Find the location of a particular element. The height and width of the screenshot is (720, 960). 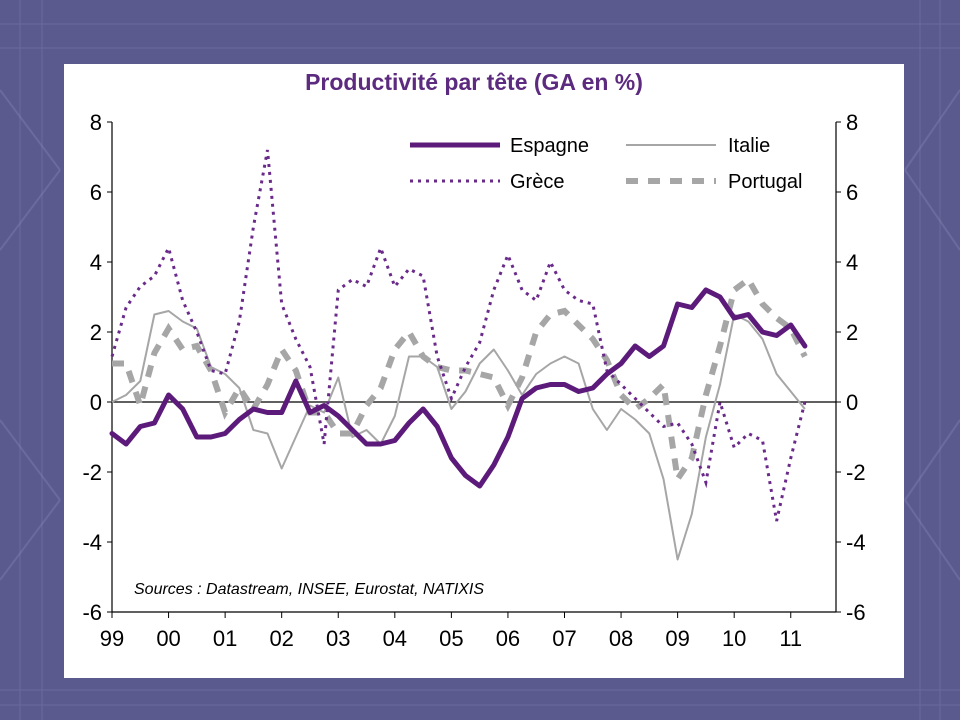

y-tick-label-left: -4 is located at coordinates (92, 542).